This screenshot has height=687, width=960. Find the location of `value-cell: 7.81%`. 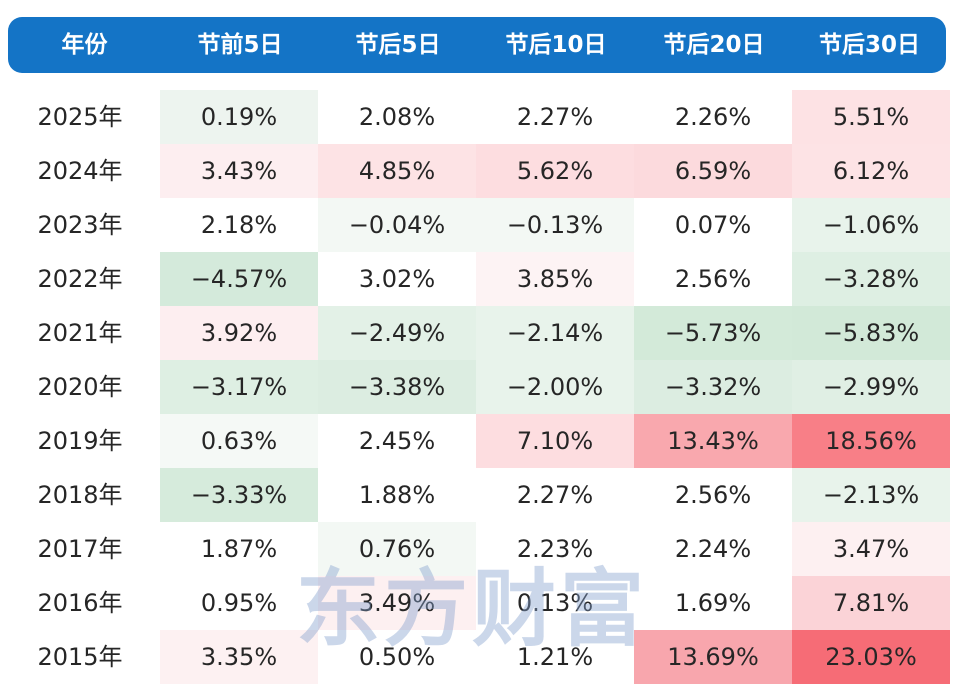

value-cell: 7.81% is located at coordinates (871, 603).